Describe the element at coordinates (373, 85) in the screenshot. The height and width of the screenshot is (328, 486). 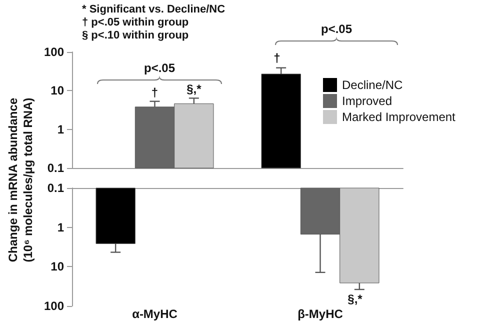
I see `legend-label: Decline/NC` at that location.